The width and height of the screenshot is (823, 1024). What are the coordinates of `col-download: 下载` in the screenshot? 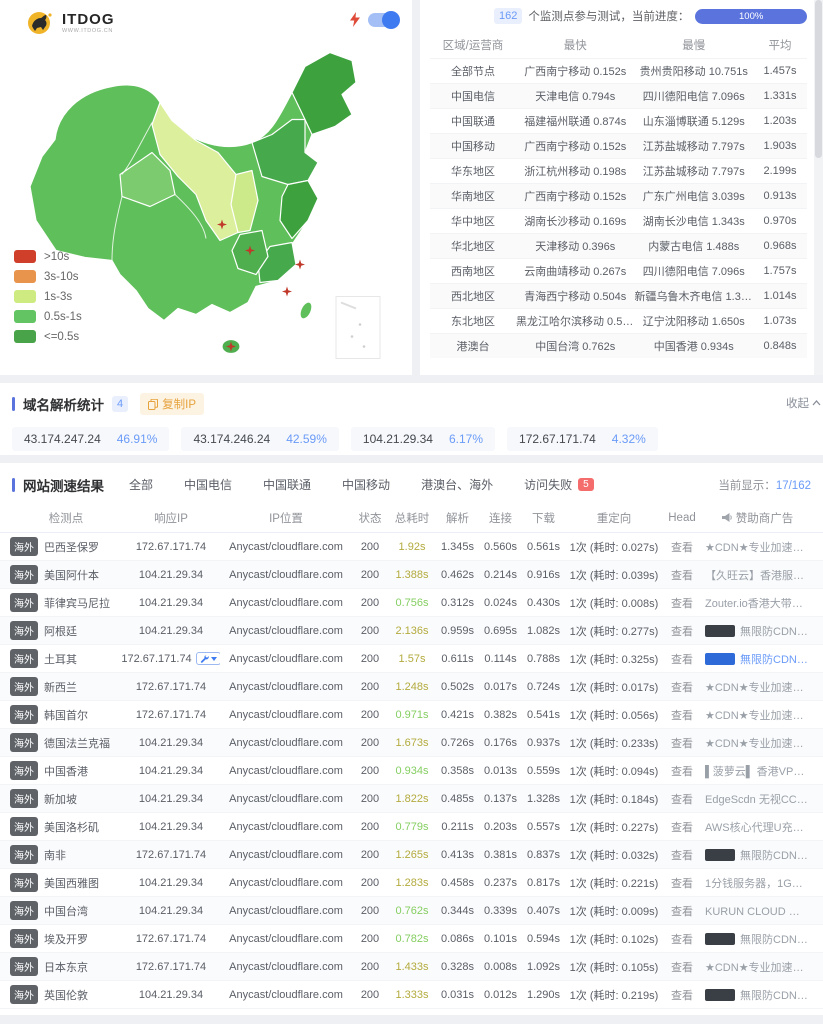 It's located at (543, 518).